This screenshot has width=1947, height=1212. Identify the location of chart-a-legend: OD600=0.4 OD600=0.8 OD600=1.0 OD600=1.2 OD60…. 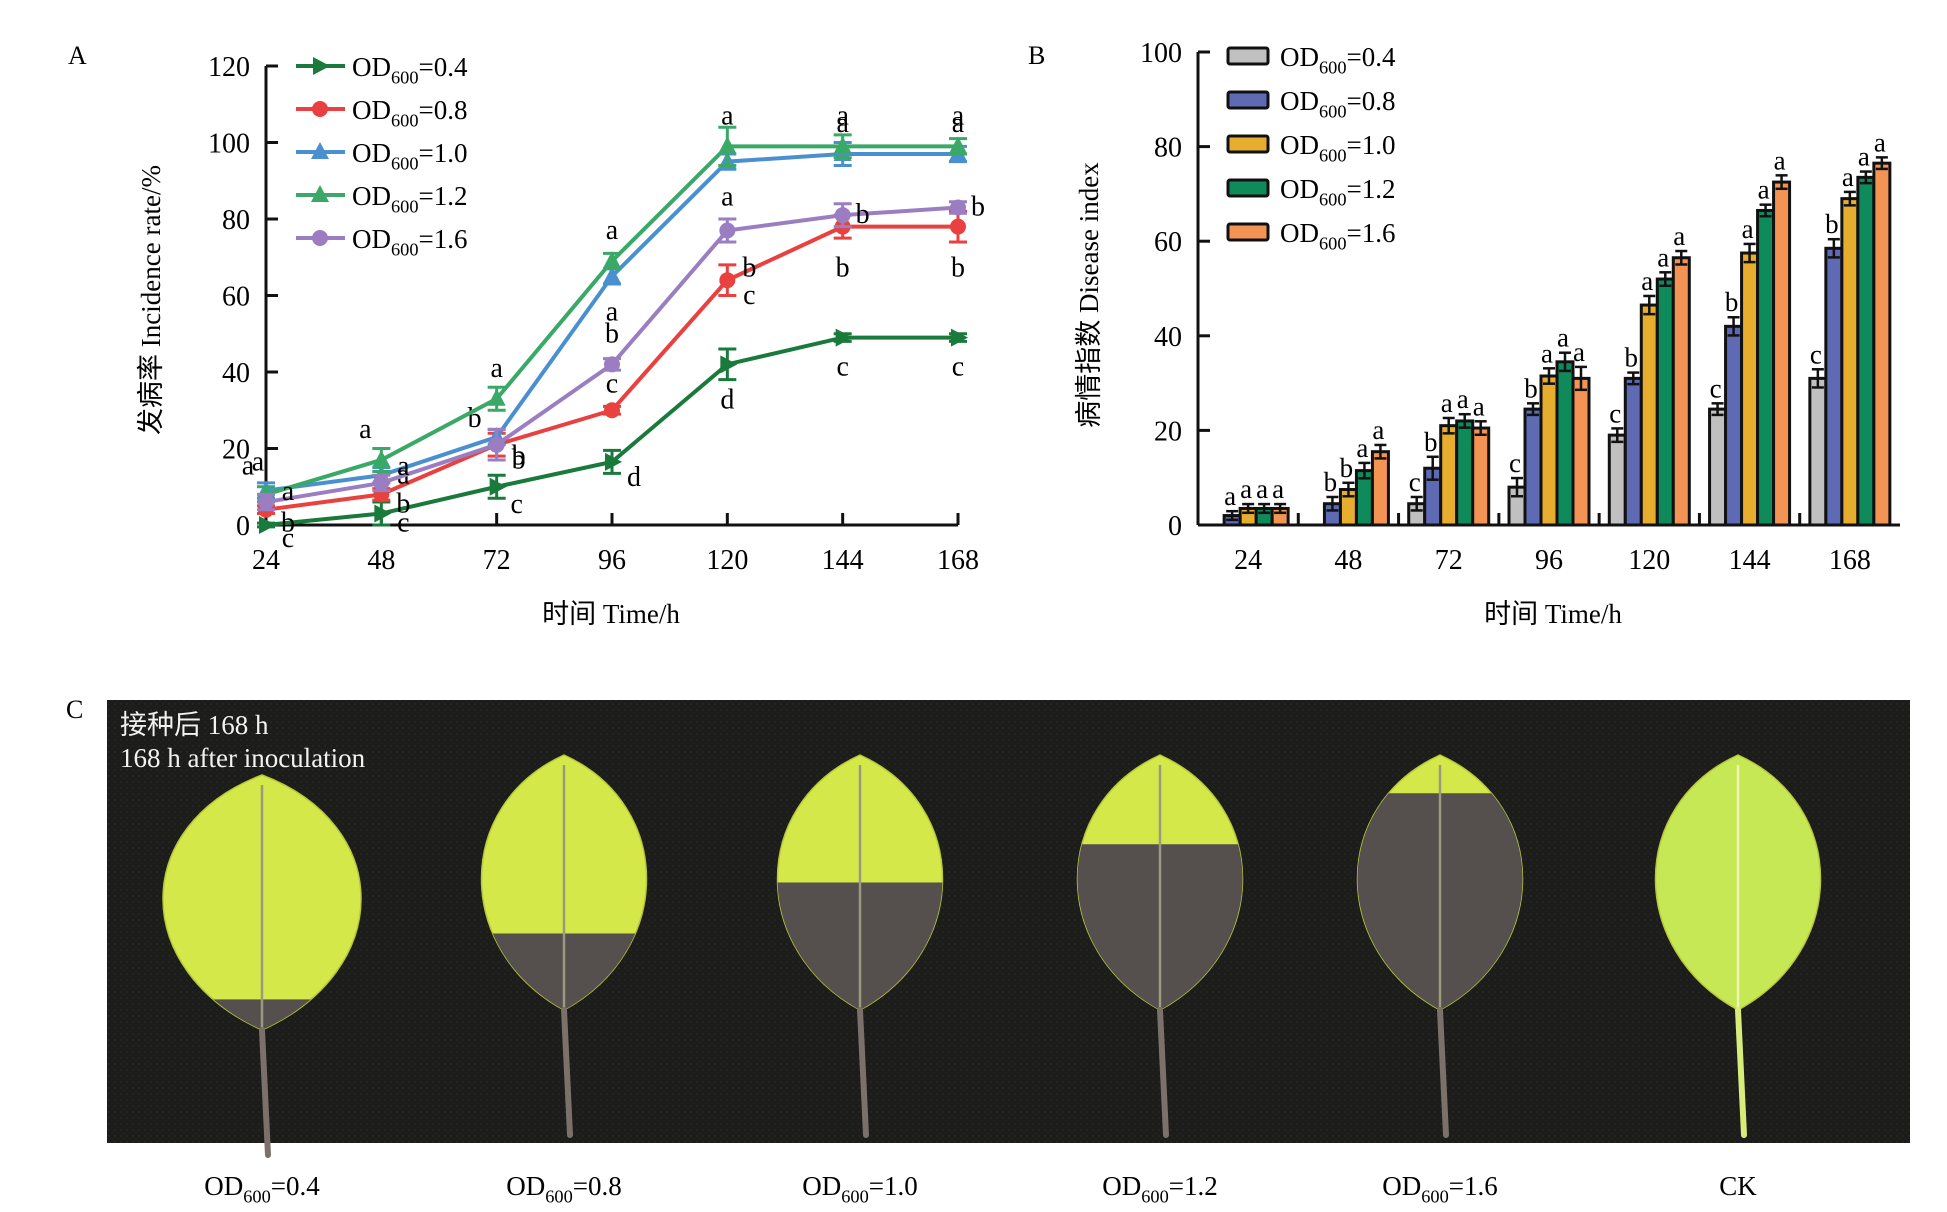
(382, 156).